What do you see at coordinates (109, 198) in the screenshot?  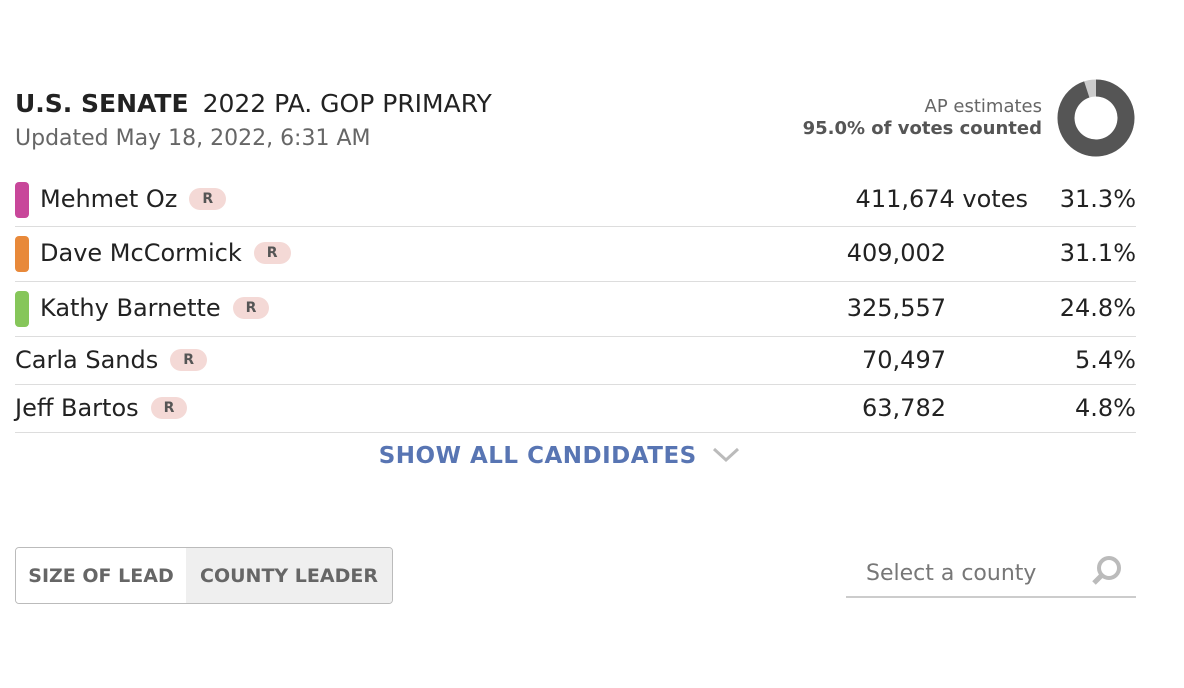 I see `name: Mehmet Oz` at bounding box center [109, 198].